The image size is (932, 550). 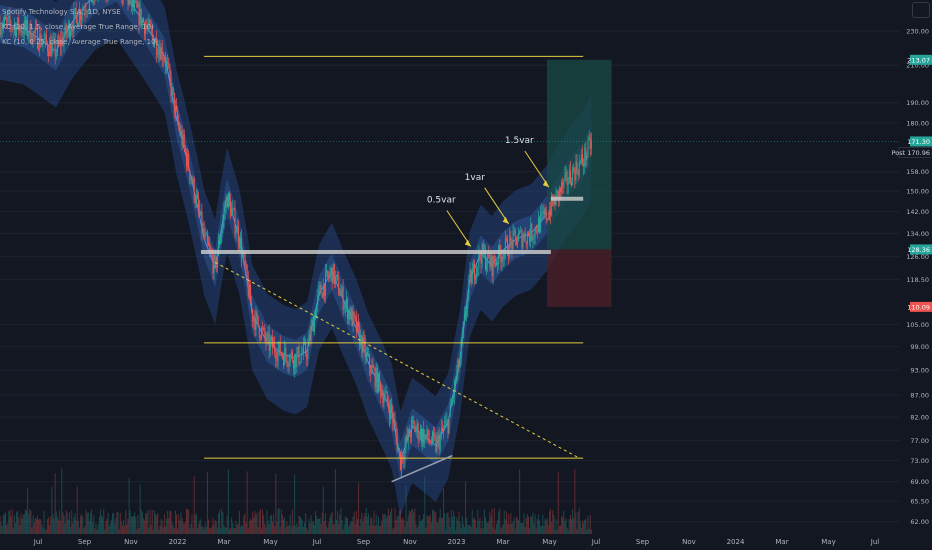 What do you see at coordinates (917, 257) in the screenshot?
I see `price-tick: 126.00` at bounding box center [917, 257].